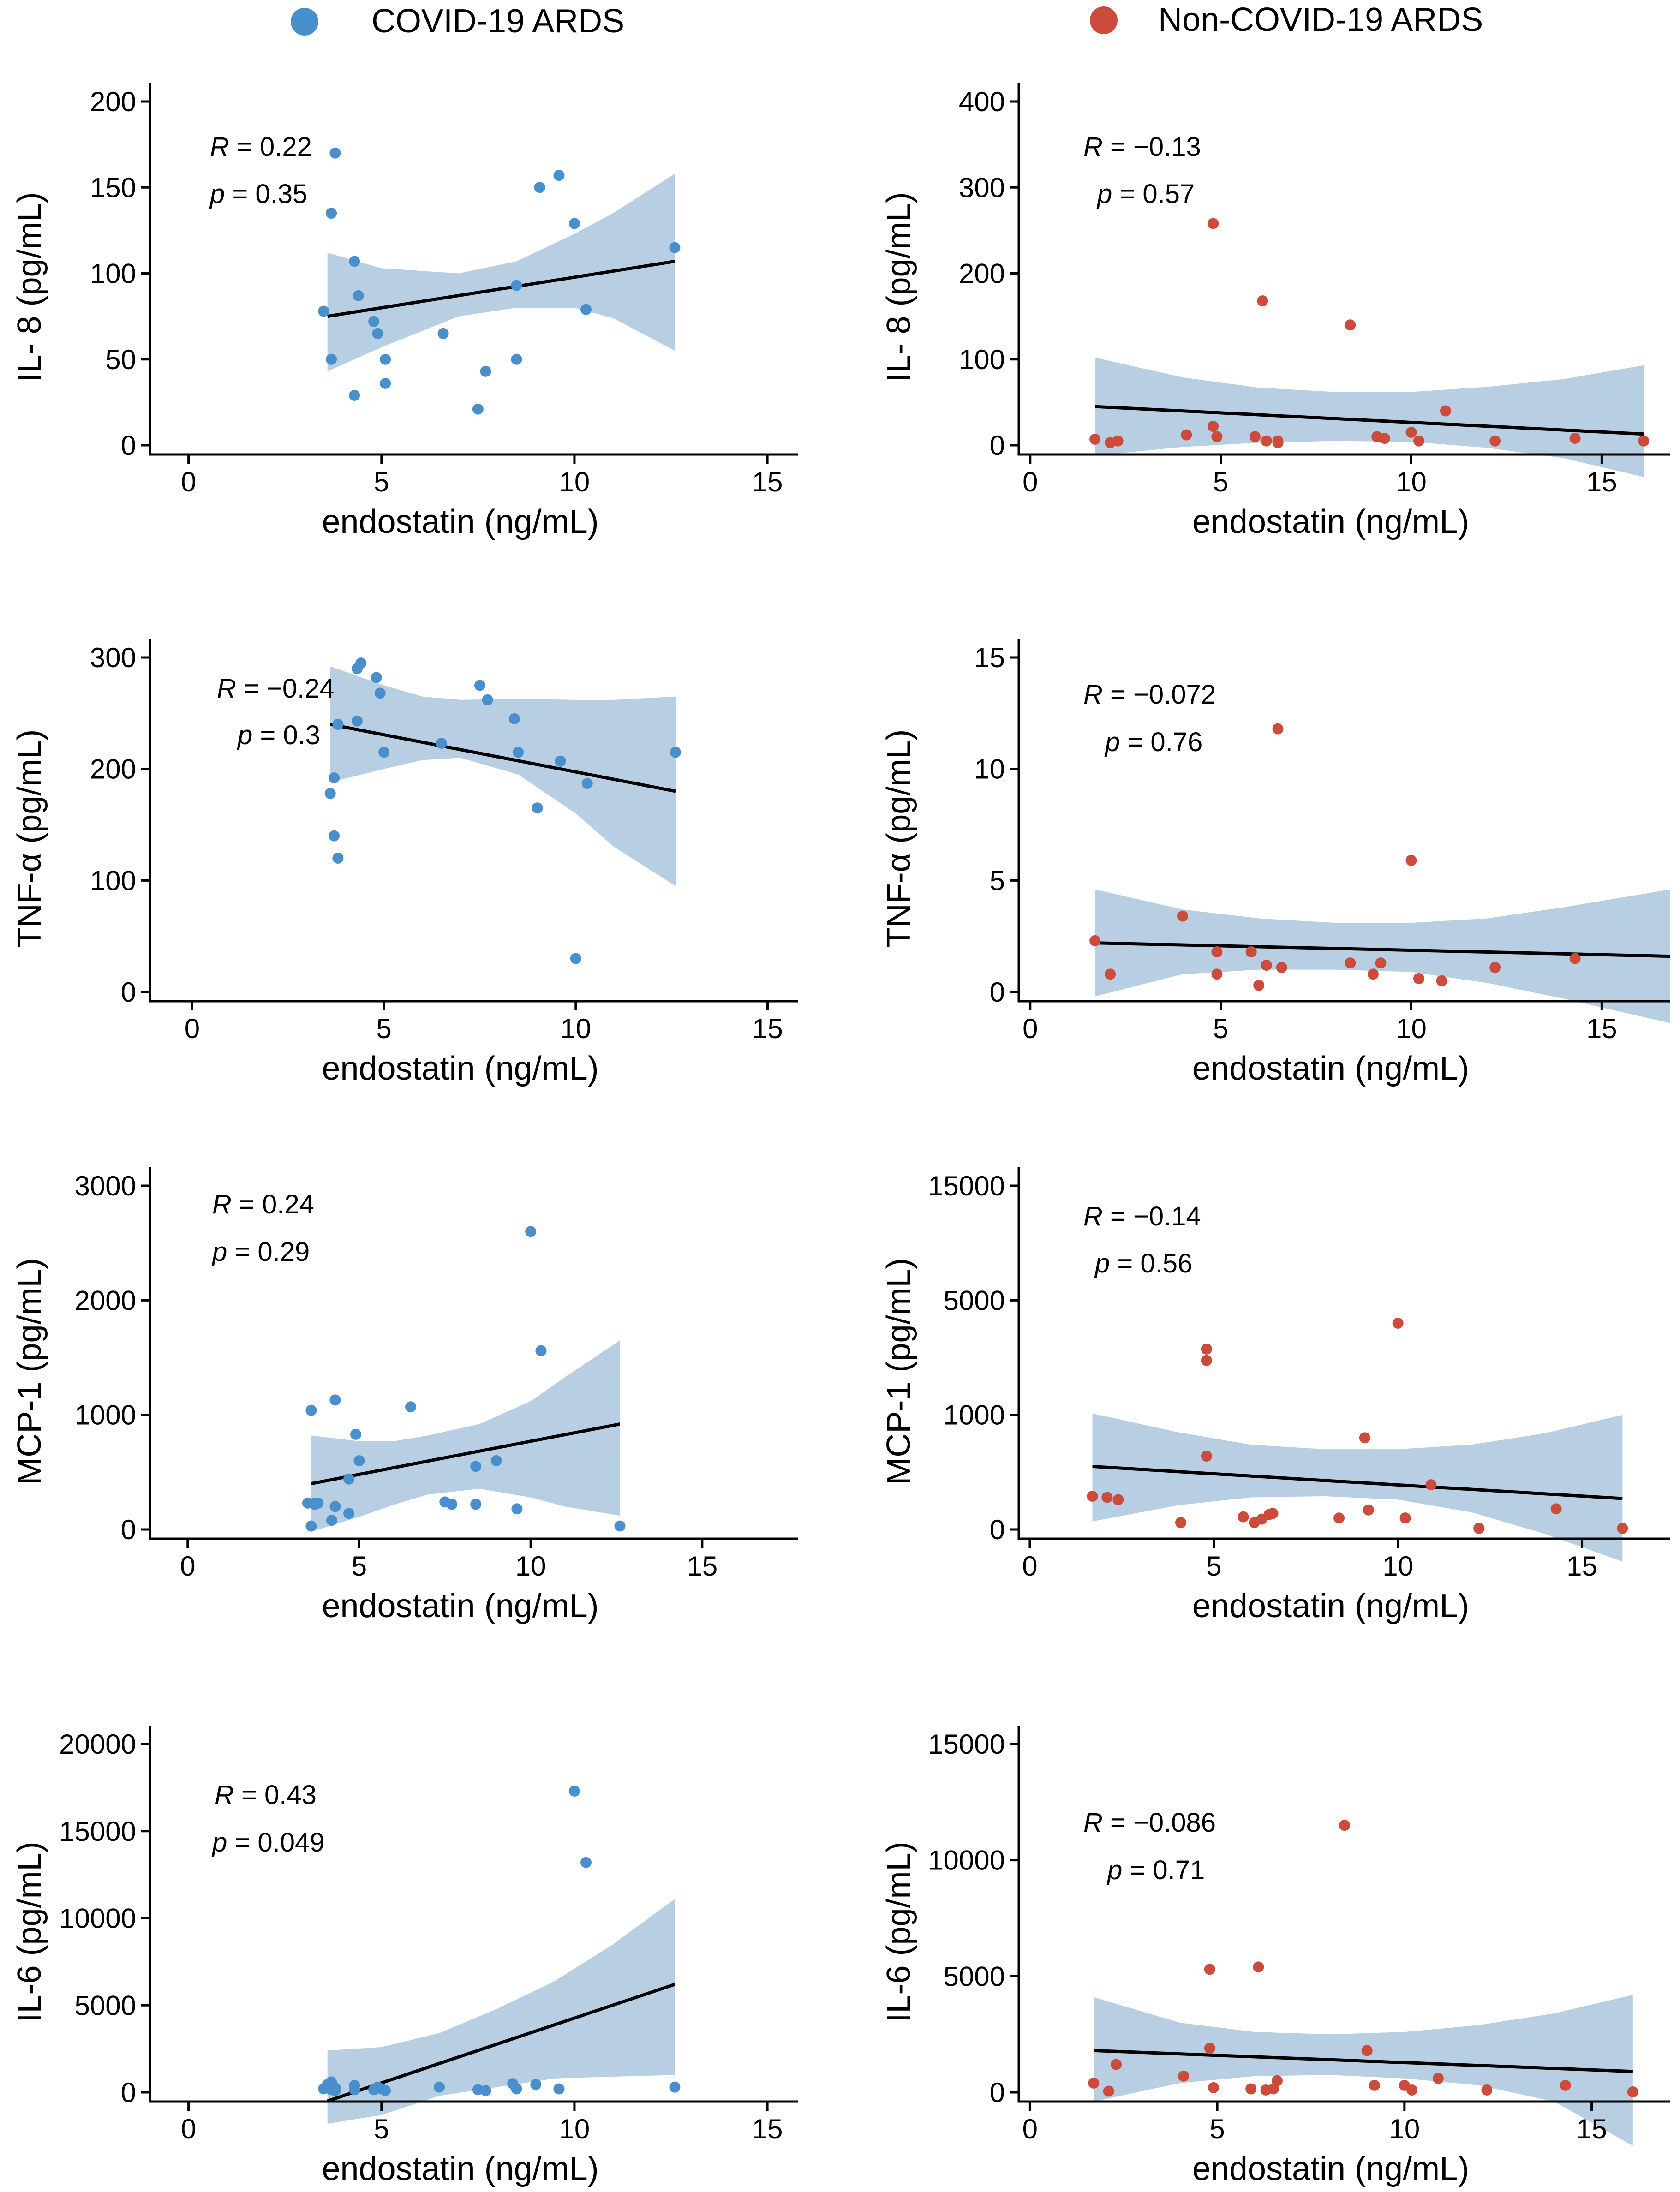 This screenshot has width=1680, height=2192. I want to click on legend-label-non-covid: Non-COVID-19 ARDS, so click(1320, 19).